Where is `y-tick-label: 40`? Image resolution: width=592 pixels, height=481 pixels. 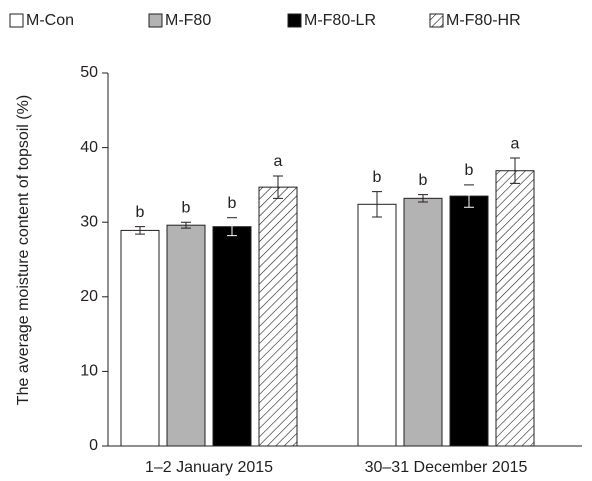
y-tick-label: 40 is located at coordinates (89, 147).